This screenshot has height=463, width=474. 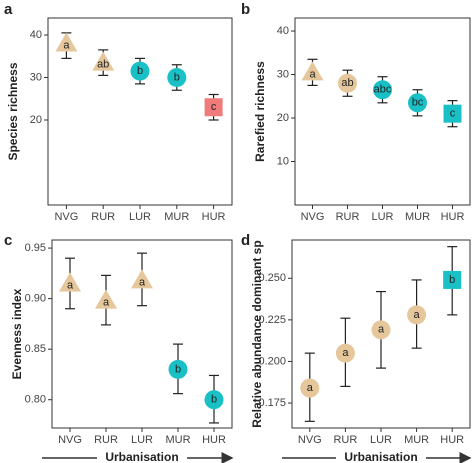 What do you see at coordinates (35, 248) in the screenshot?
I see `y-tick-label: 0.95` at bounding box center [35, 248].